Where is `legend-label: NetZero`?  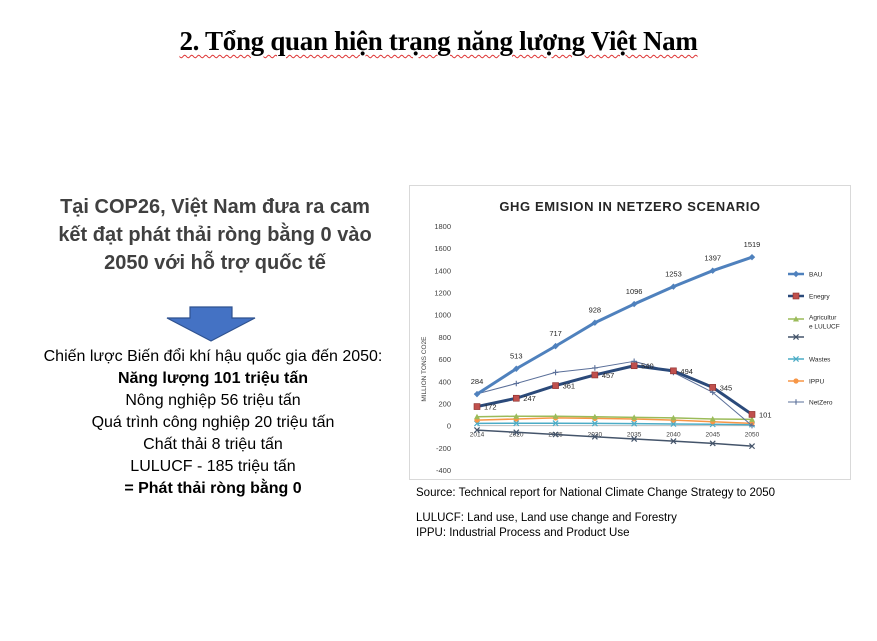
legend-label: NetZero is located at coordinates (821, 403).